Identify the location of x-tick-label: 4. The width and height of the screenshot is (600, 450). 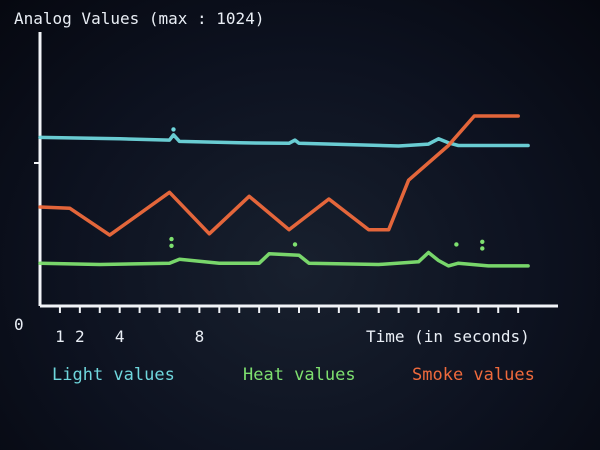
(120, 336).